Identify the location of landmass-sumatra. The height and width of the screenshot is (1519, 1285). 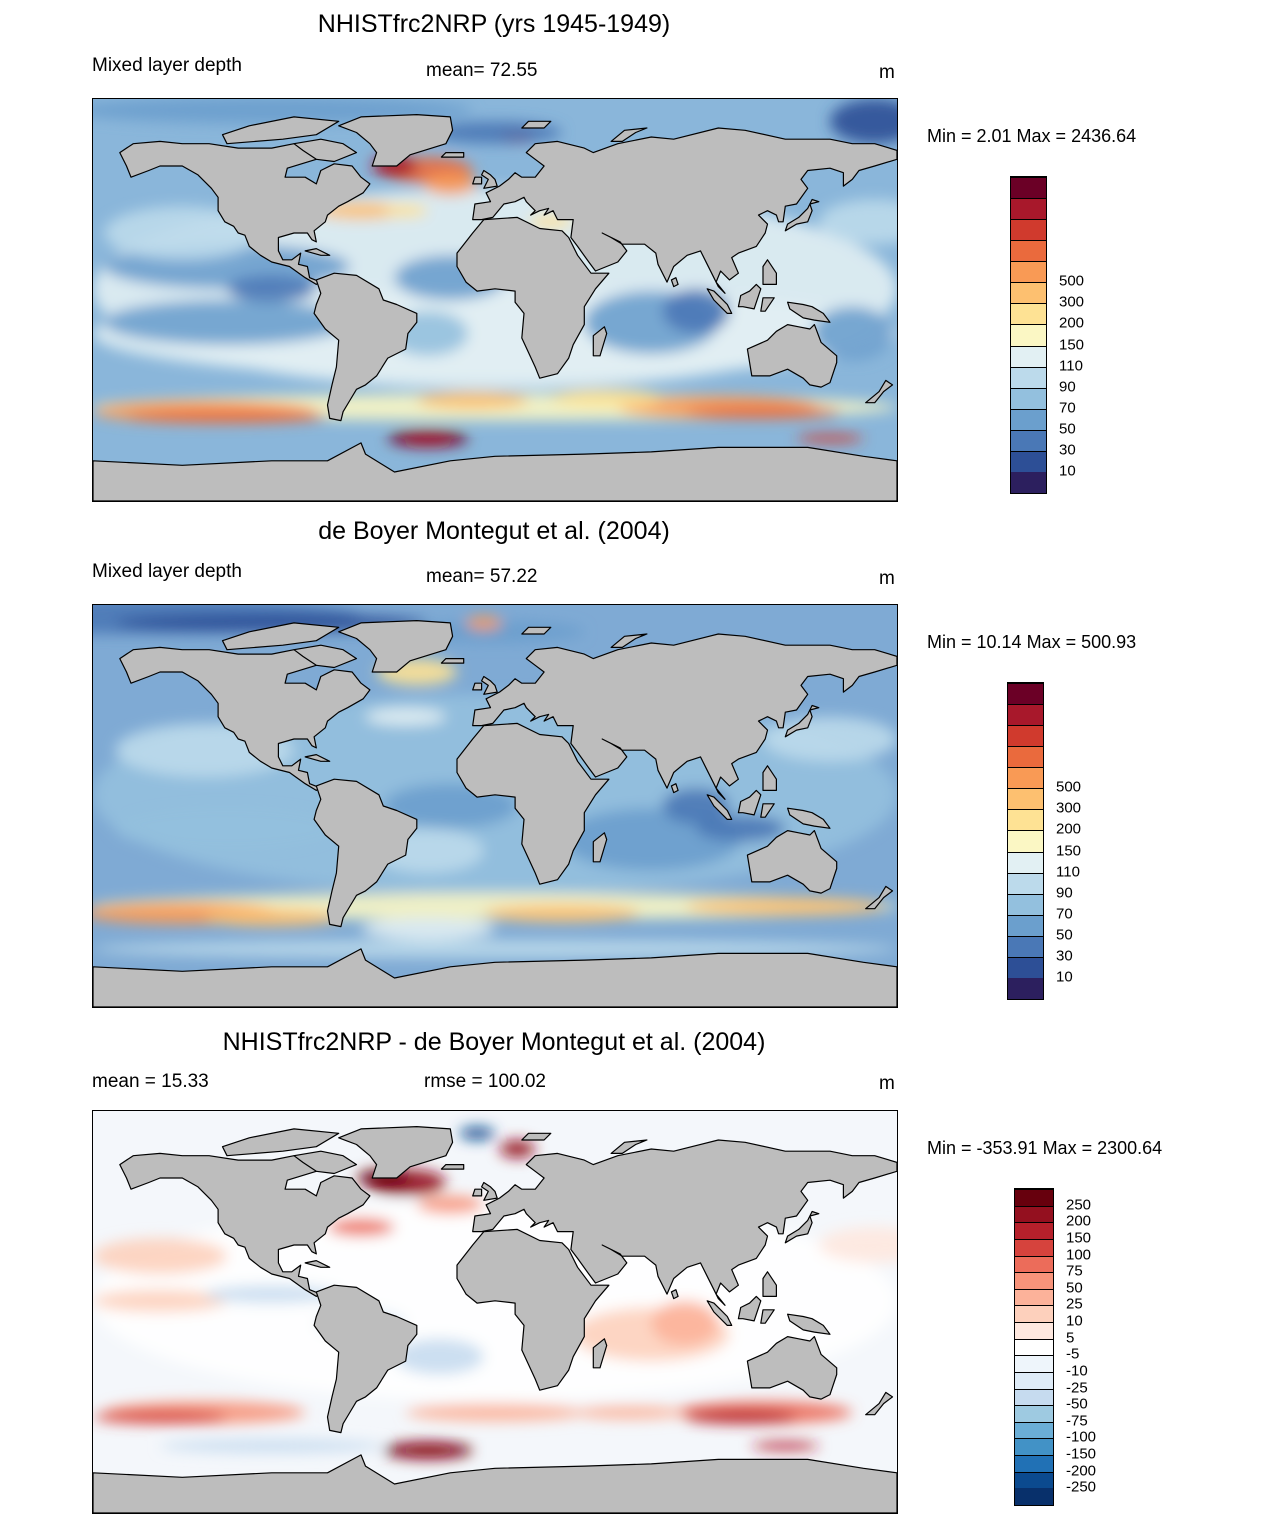
(719, 301).